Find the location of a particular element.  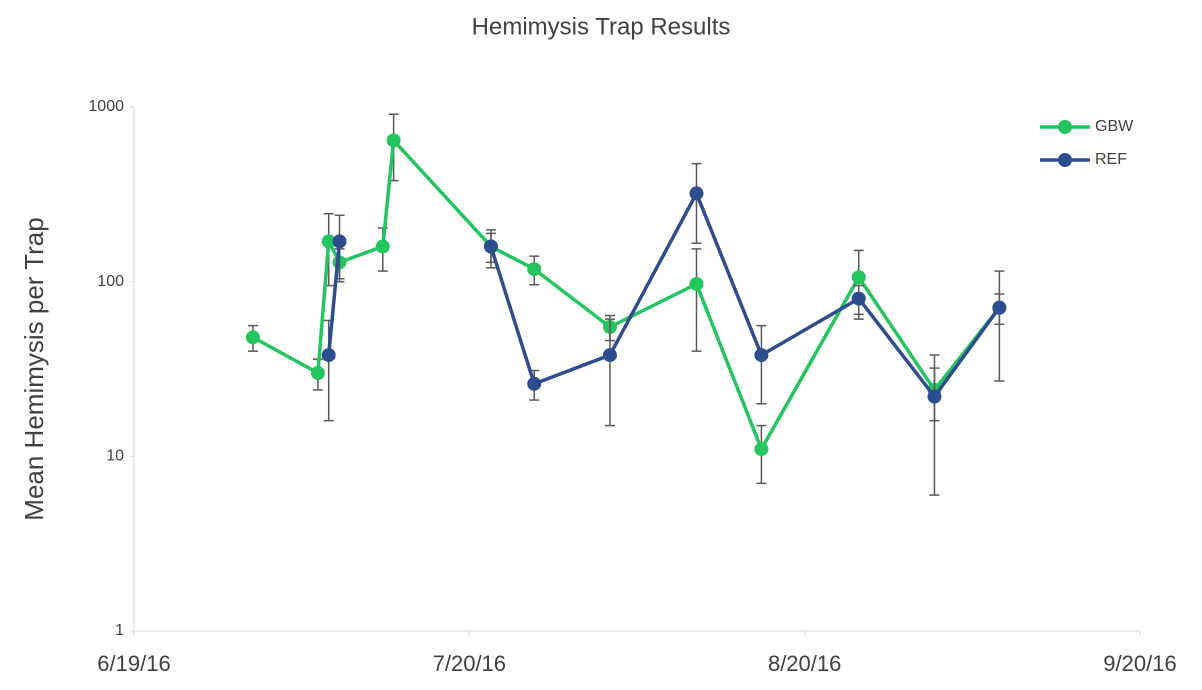

x-tick-label: 9/20/16 is located at coordinates (1139, 663).